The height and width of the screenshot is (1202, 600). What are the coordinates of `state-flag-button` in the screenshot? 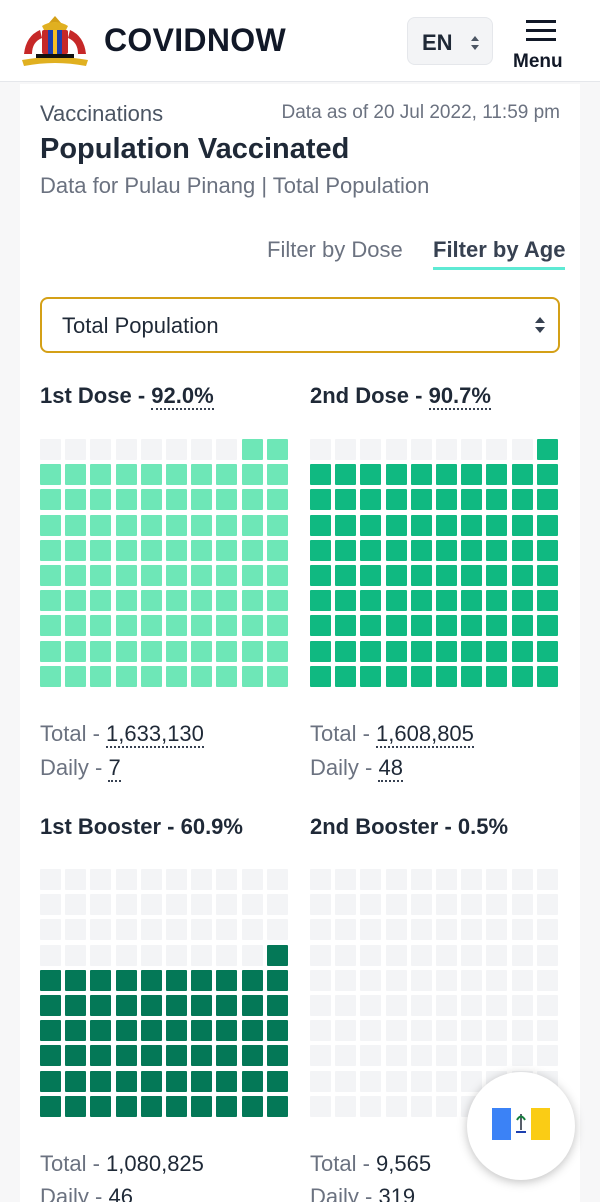 It's located at (521, 1126).